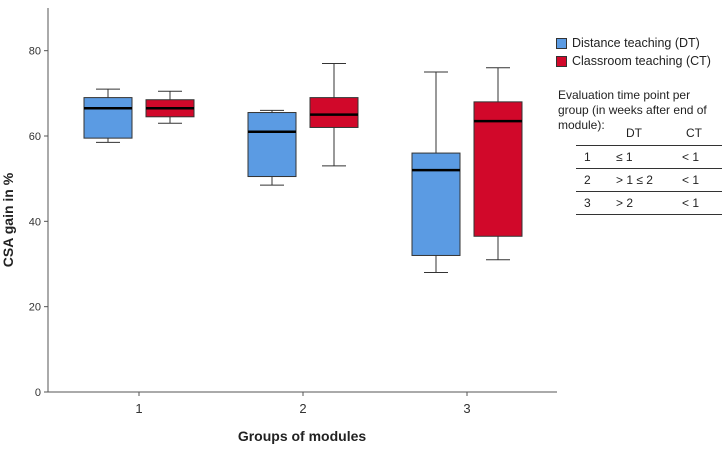  I want to click on y-tick-label: 20, so click(35, 308).